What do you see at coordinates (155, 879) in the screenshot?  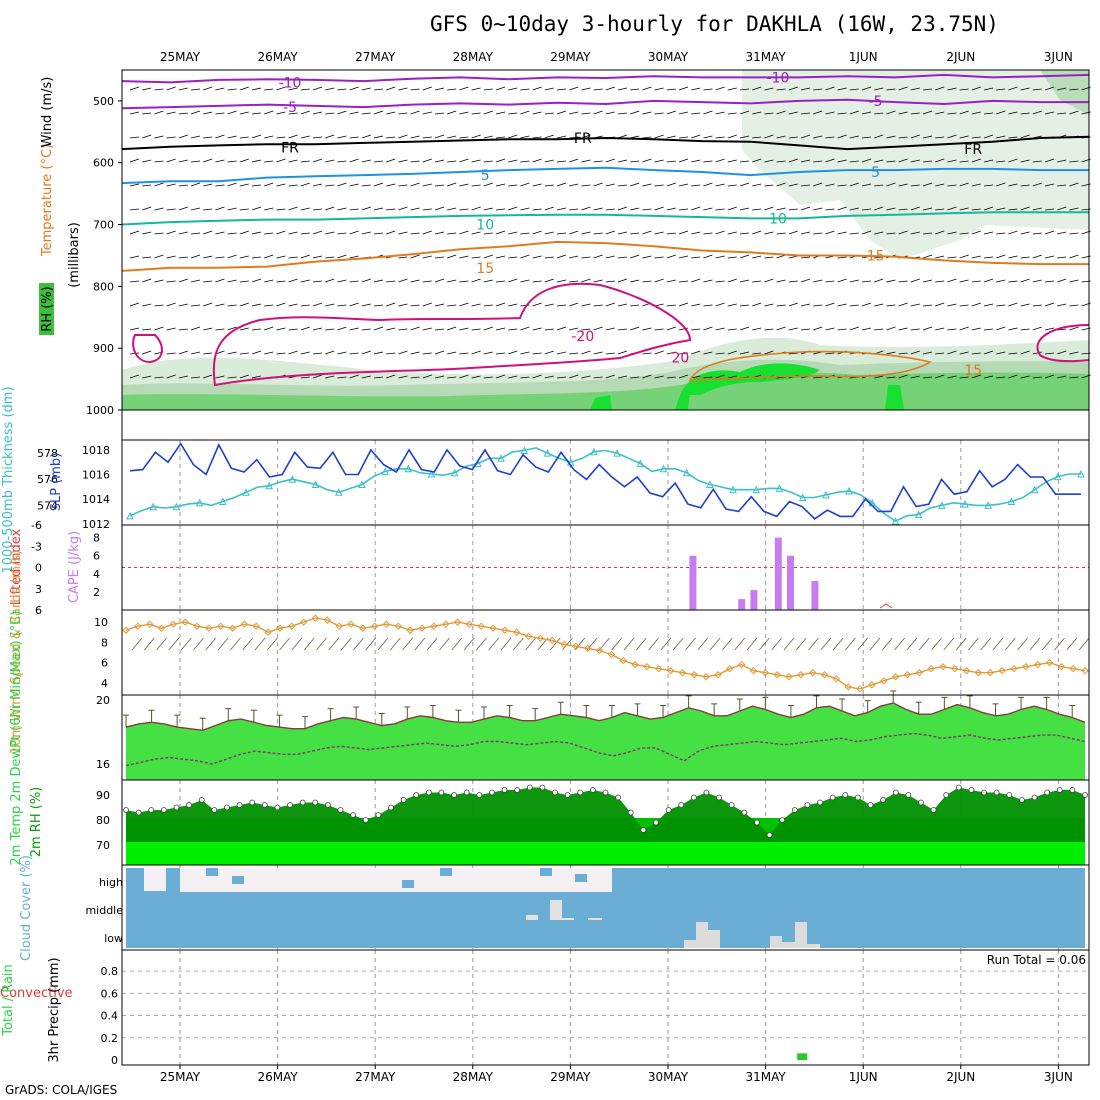 I see `cloud-high-block` at bounding box center [155, 879].